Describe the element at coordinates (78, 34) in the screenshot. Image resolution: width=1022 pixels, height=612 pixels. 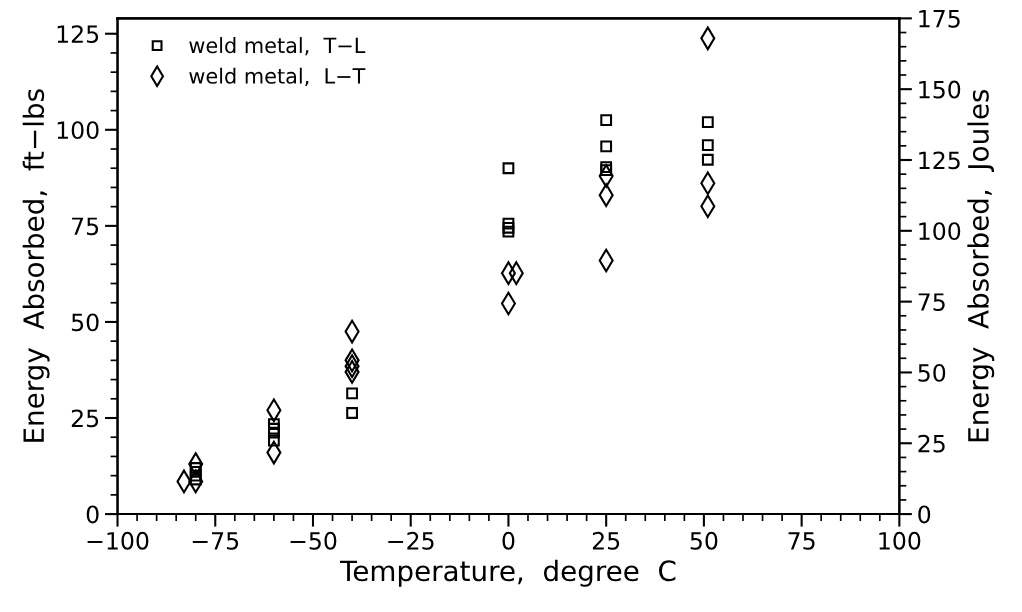
I see `y-tick-label: 125` at that location.